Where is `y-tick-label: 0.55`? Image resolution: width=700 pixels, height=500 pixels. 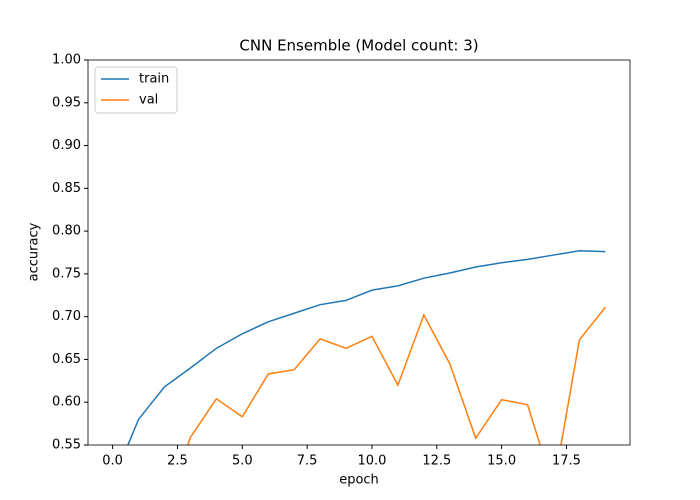 y-tick-label: 0.55 is located at coordinates (66, 445).